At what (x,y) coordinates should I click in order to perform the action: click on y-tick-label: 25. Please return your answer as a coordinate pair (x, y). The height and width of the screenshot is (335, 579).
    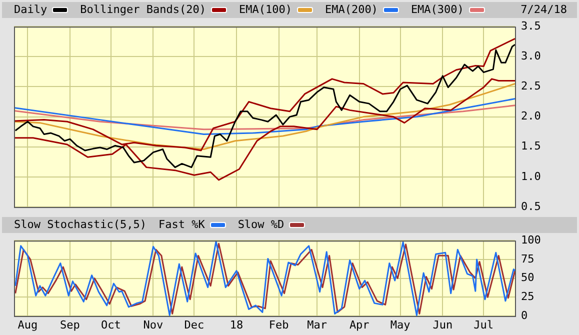
    Looking at the image, I should click on (527, 297).